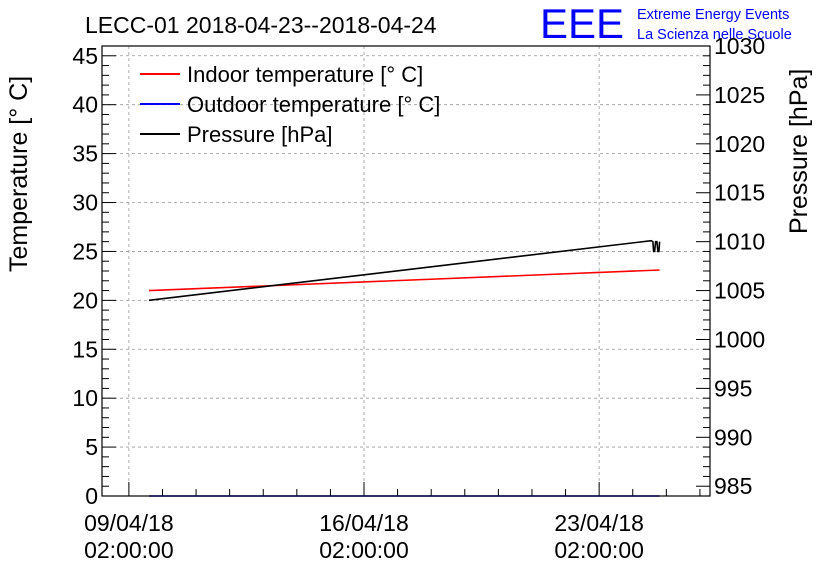  Describe the element at coordinates (85, 203) in the screenshot. I see `left-tick-label: 30` at that location.